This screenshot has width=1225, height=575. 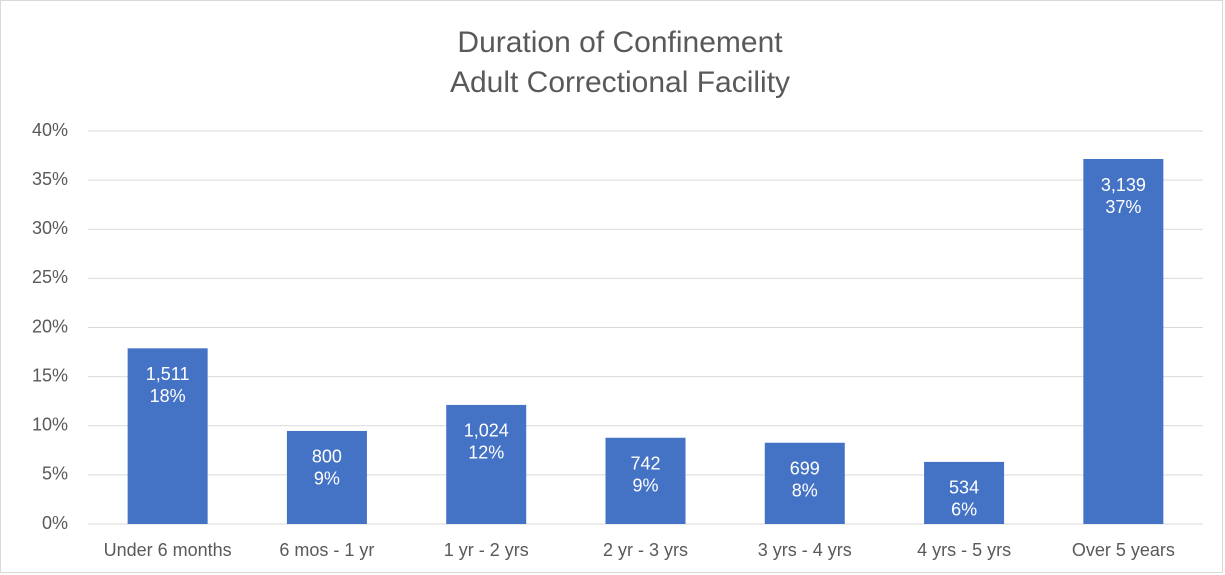 I want to click on value-label: 37%, so click(x=1123, y=207).